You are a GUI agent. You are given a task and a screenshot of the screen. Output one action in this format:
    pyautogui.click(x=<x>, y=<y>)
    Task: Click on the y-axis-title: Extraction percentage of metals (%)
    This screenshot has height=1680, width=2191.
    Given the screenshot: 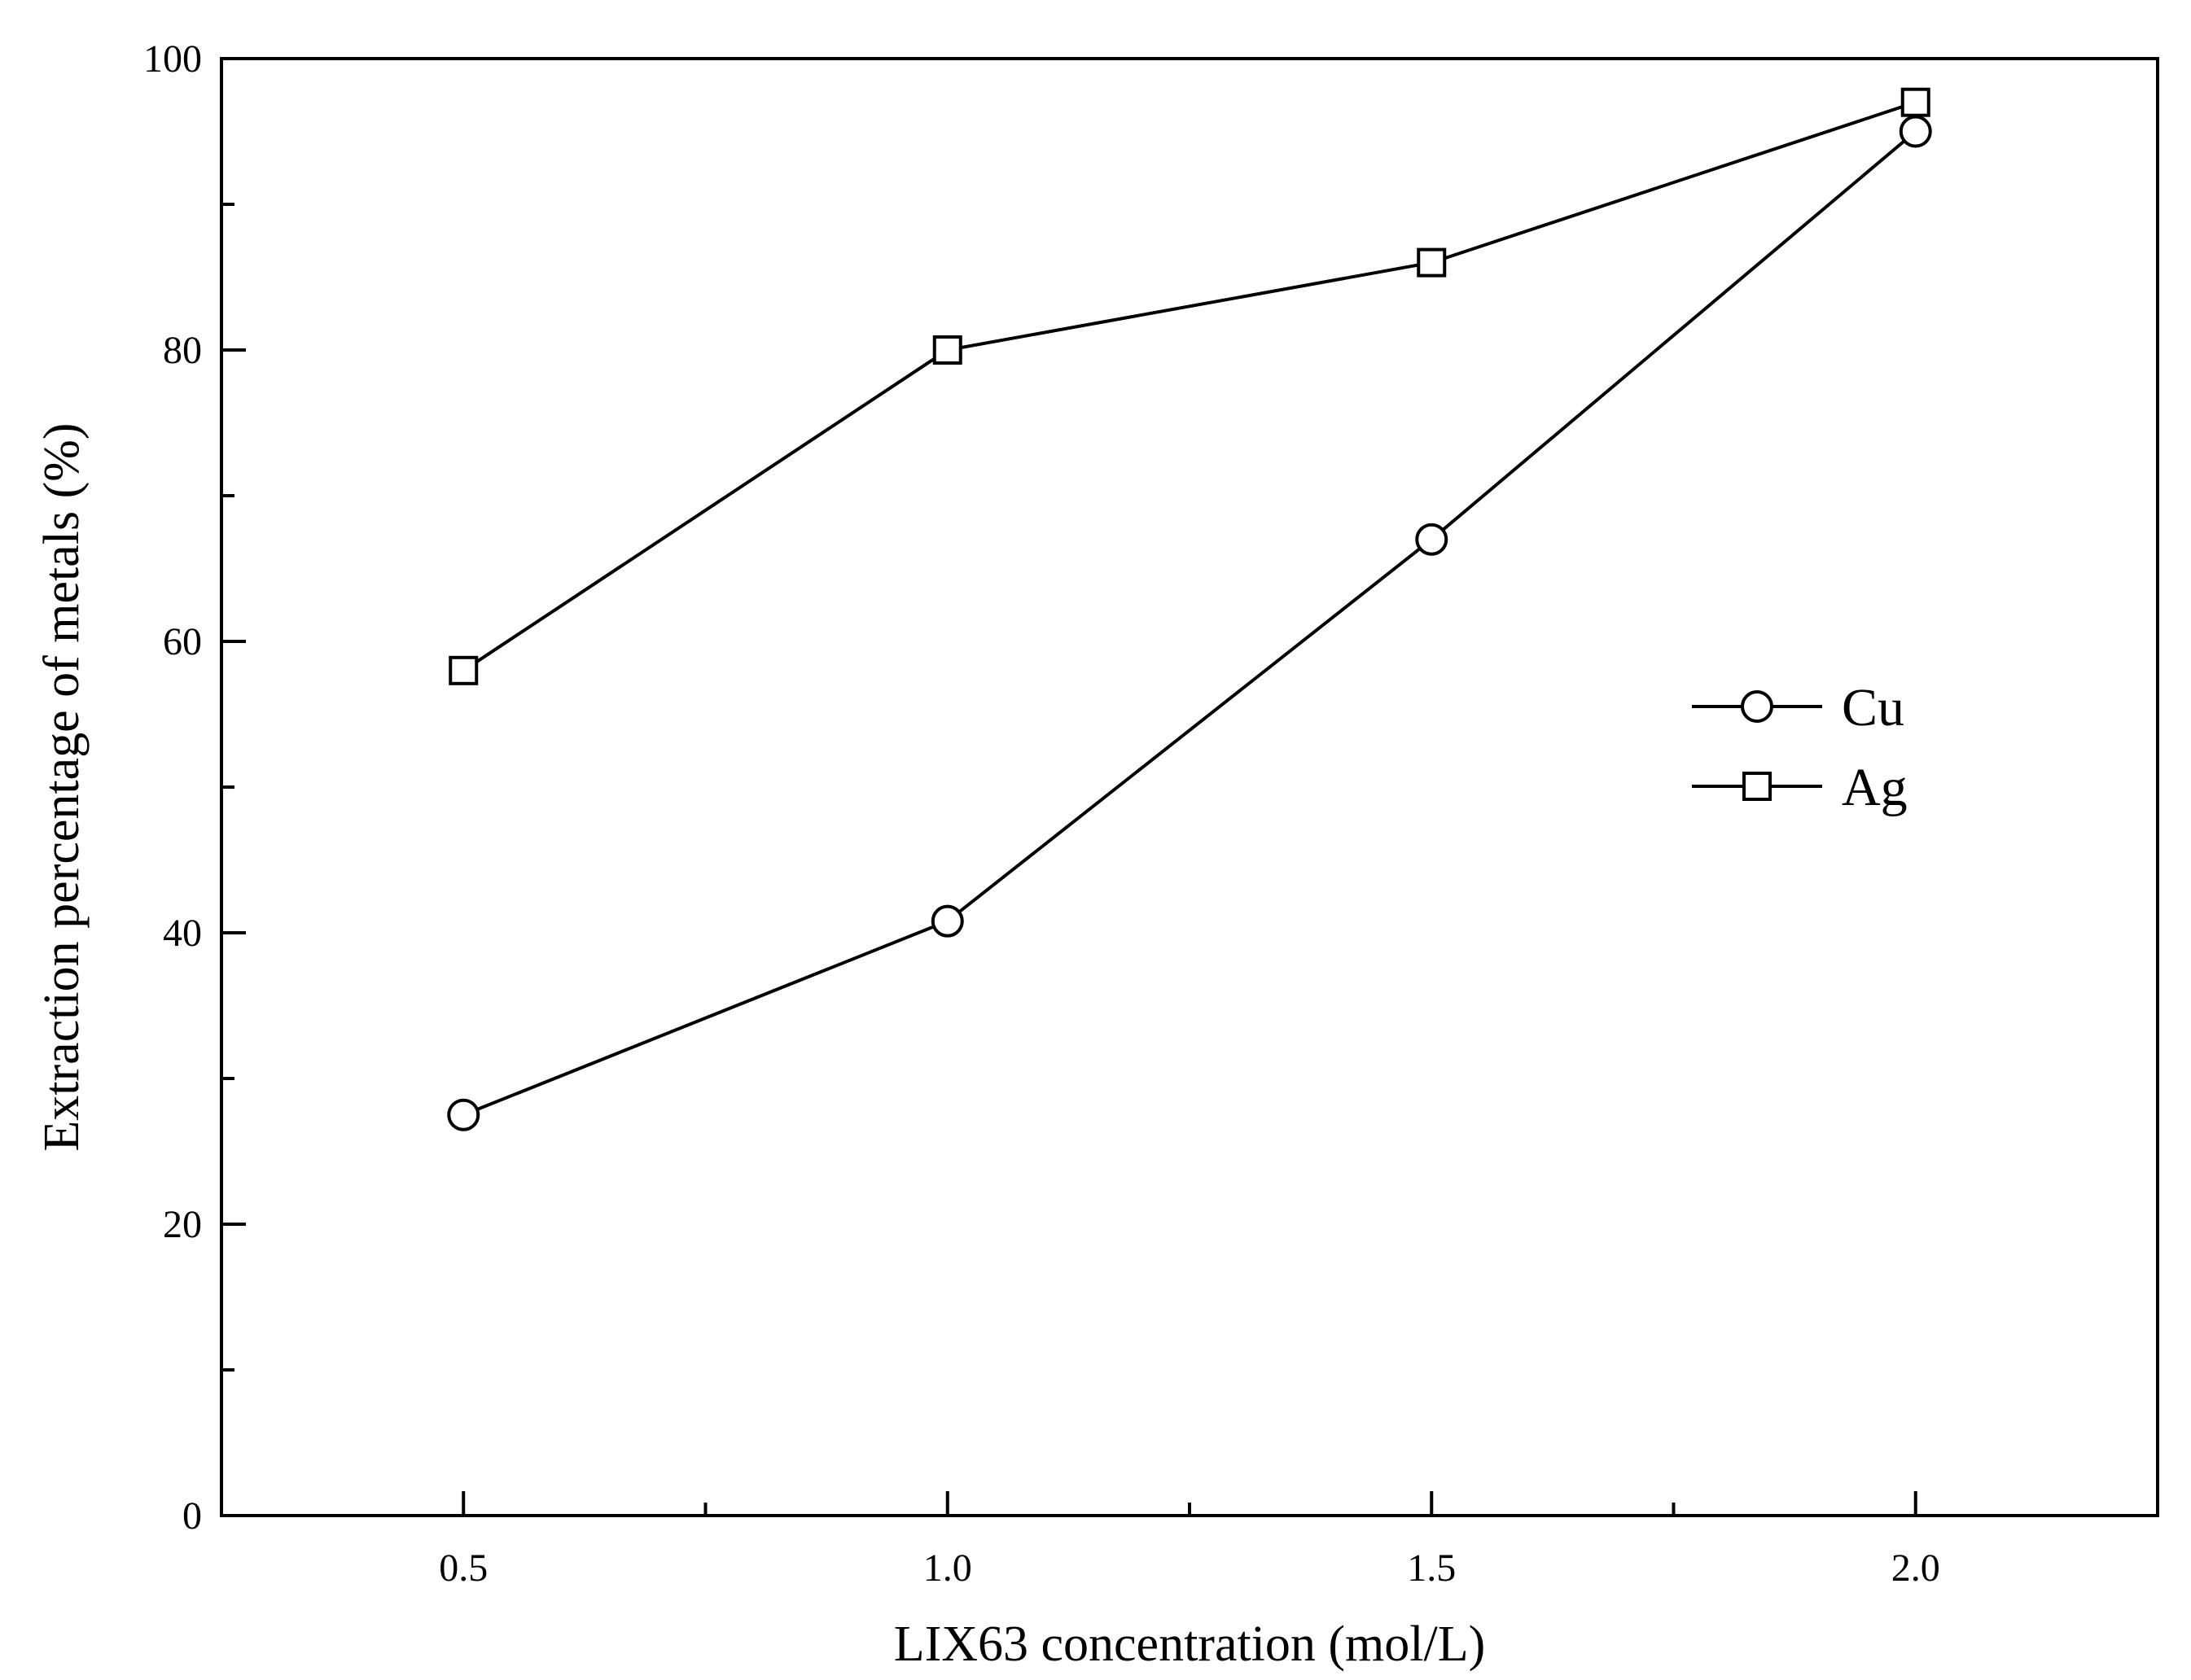 What is the action you would take?
    pyautogui.click(x=62, y=786)
    